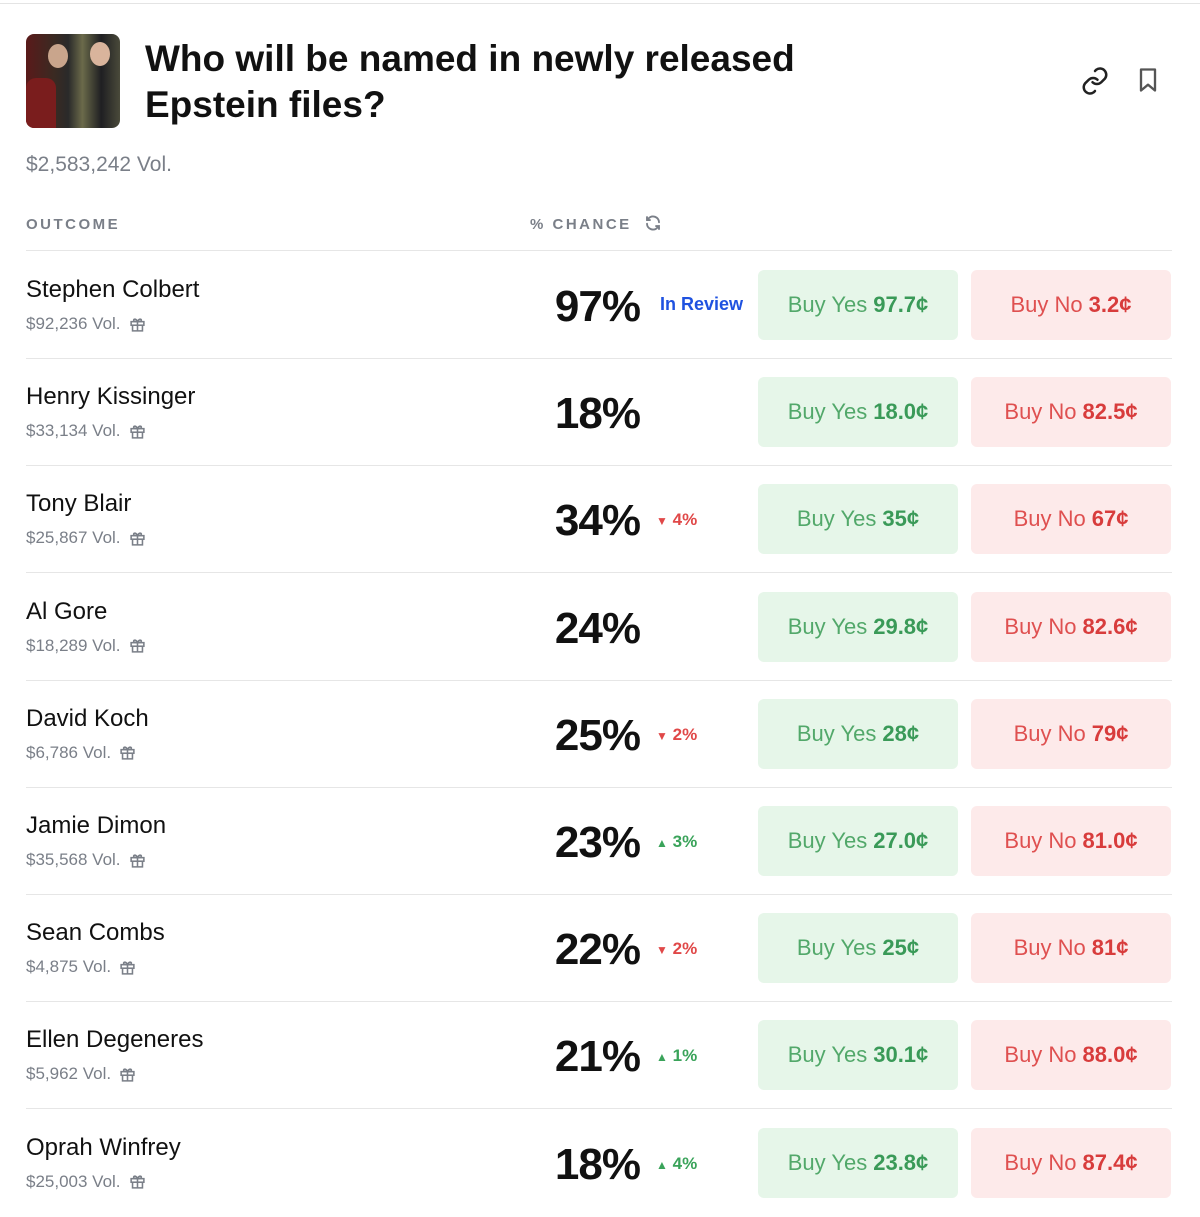  Describe the element at coordinates (1071, 1162) in the screenshot. I see `buy-no-button: Buy No 87.4¢` at that location.